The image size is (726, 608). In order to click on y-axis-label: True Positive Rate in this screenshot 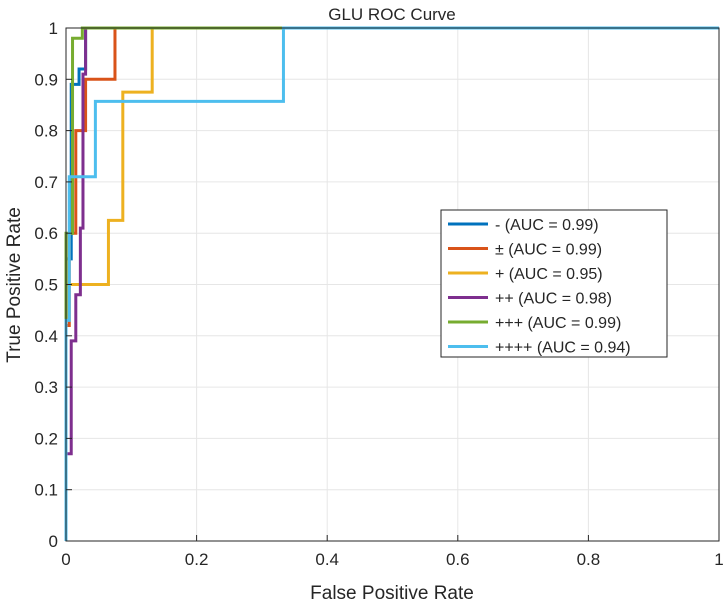, I will do `click(14, 285)`.